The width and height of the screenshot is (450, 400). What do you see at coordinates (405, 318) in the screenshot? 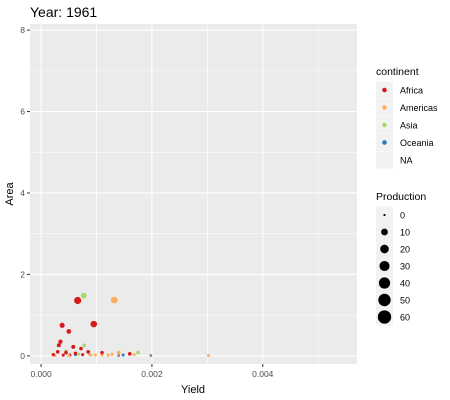
I see `production-legend-label: 60` at bounding box center [405, 318].